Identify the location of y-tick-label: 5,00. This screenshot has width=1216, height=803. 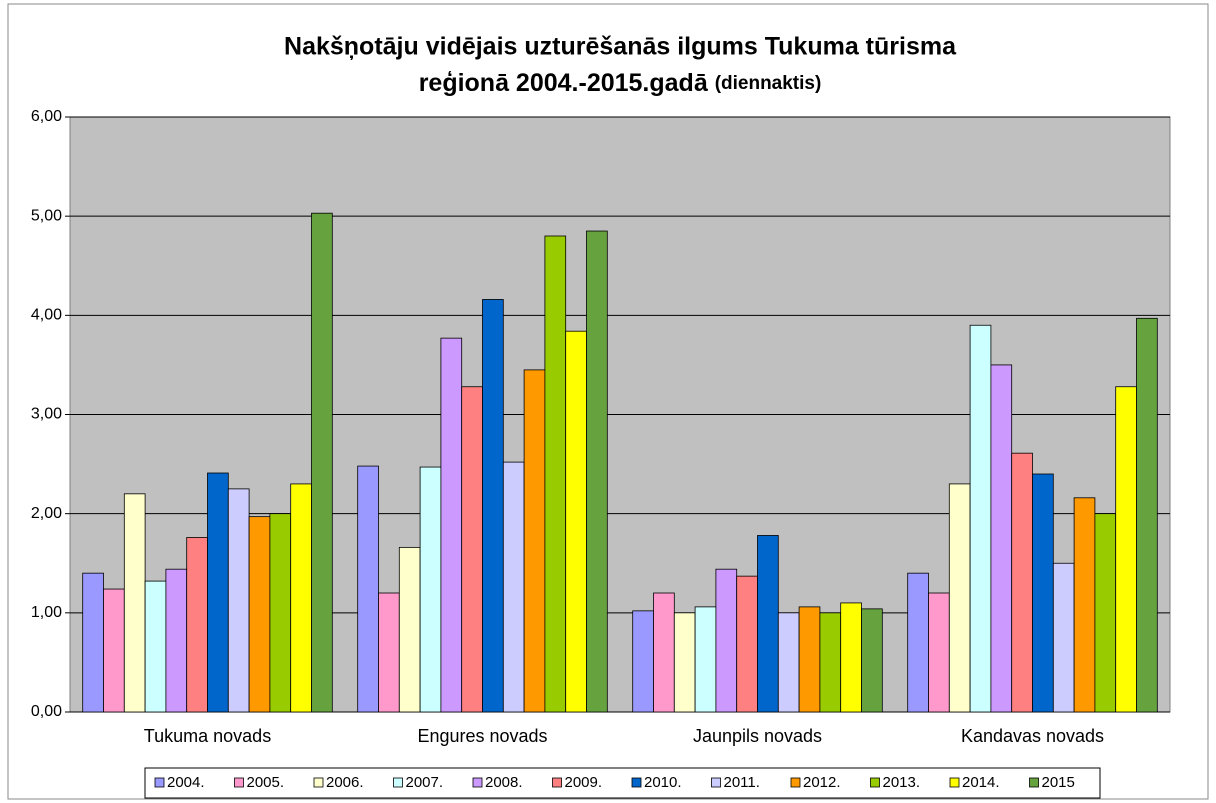
(46, 215).